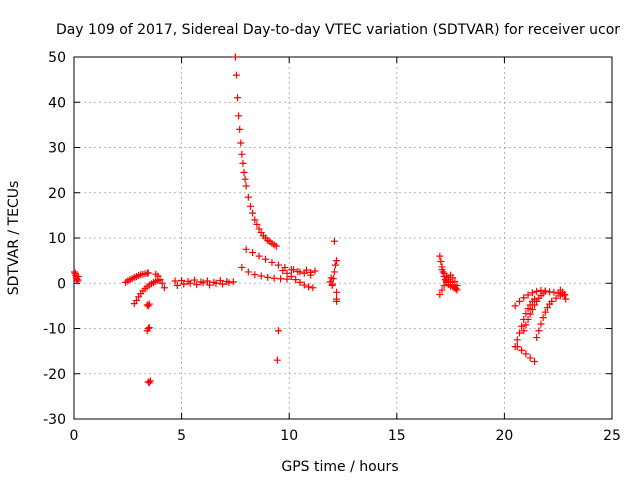 This screenshot has height=480, width=640. What do you see at coordinates (57, 194) in the screenshot?
I see `y-tick-label: 20` at bounding box center [57, 194].